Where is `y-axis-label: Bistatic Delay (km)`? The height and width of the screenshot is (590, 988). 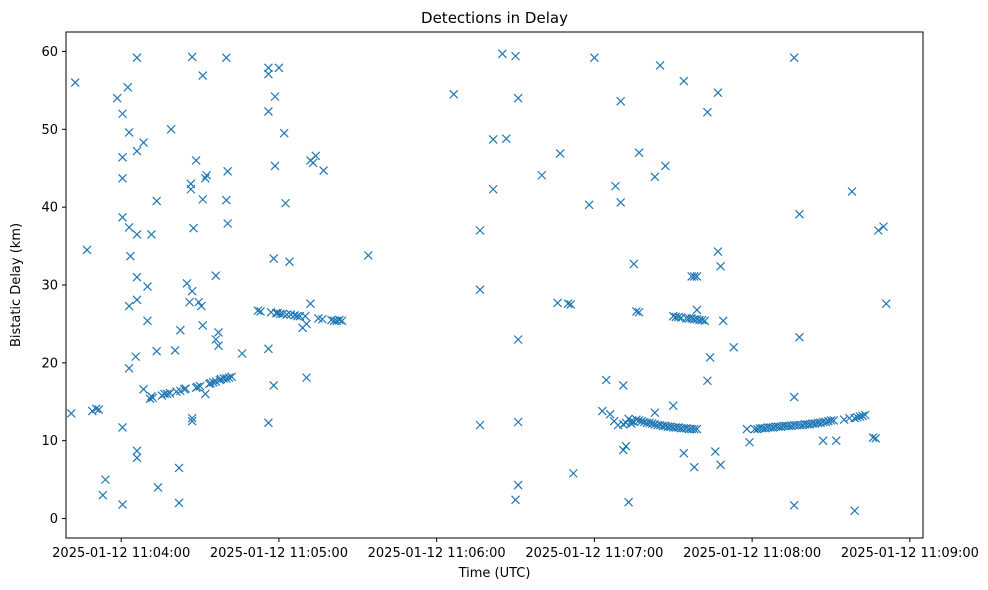 y-axis-label: Bistatic Delay (km) is located at coordinates (16, 285).